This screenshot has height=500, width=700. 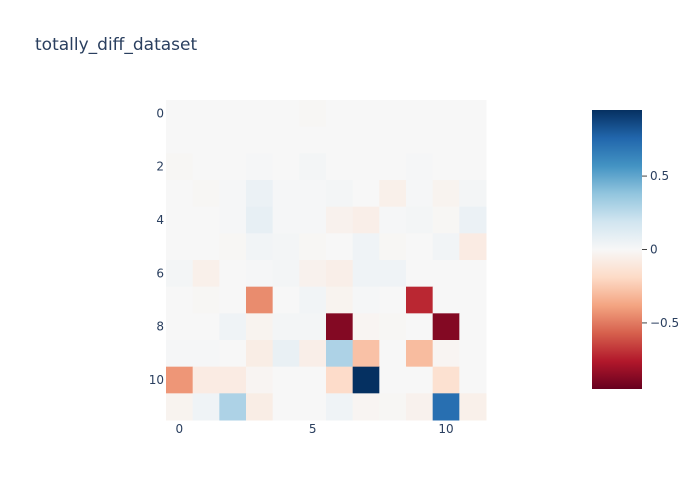 I want to click on y-tick-label: 8, so click(x=160, y=327).